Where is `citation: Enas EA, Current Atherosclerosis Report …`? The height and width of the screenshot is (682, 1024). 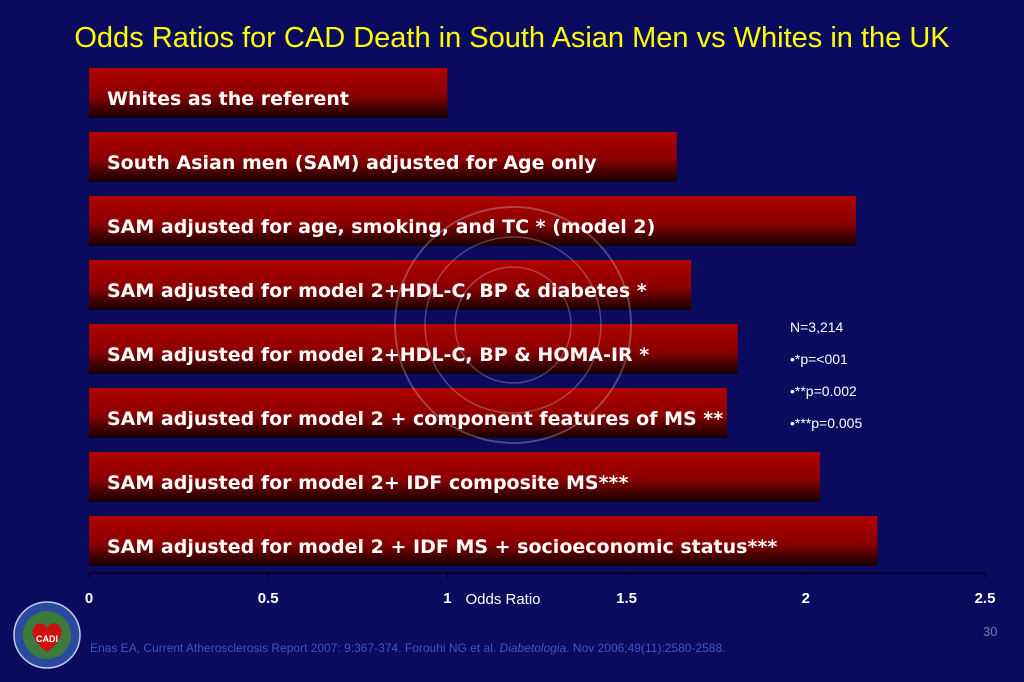
citation: Enas EA, Current Atherosclerosis Report … is located at coordinates (408, 648).